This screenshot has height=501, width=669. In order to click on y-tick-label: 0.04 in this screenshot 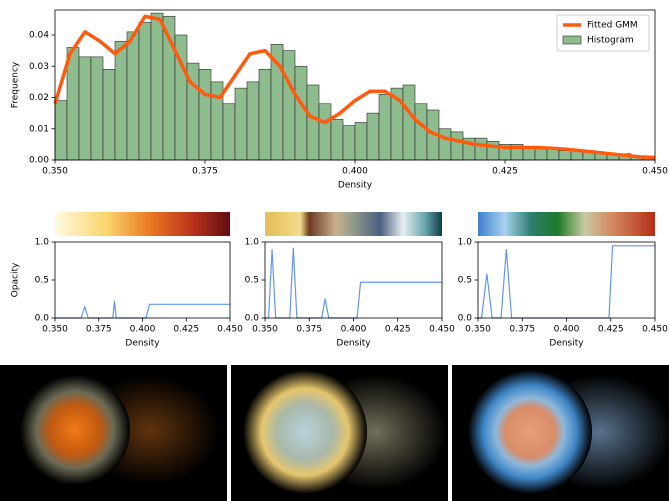, I will do `click(39, 36)`.